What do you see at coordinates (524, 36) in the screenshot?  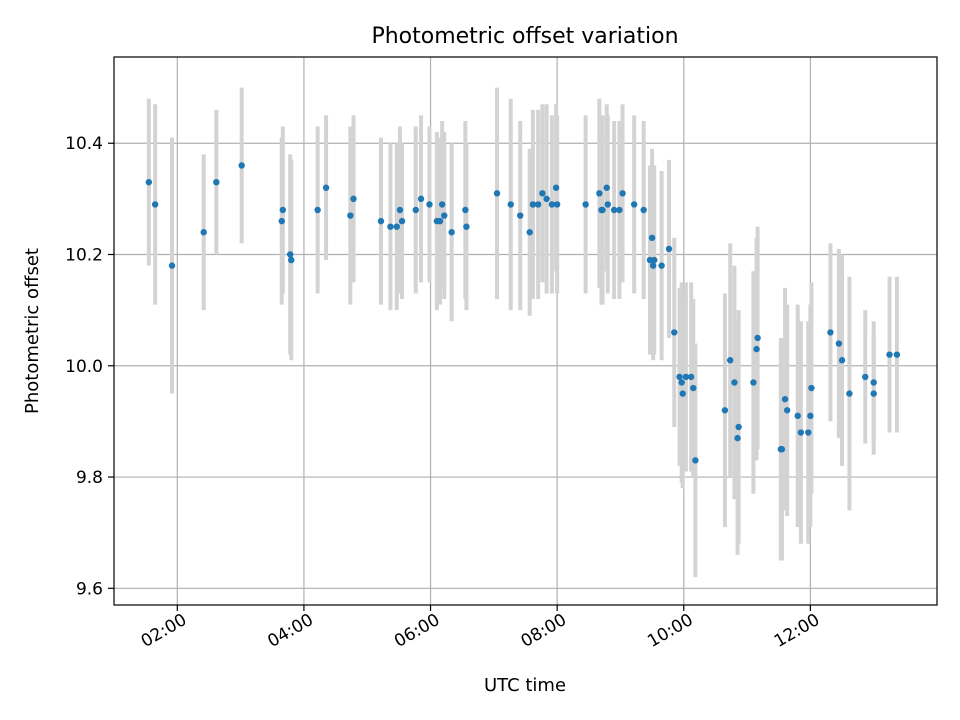 I see `chart-title: Photometric offset variation` at bounding box center [524, 36].